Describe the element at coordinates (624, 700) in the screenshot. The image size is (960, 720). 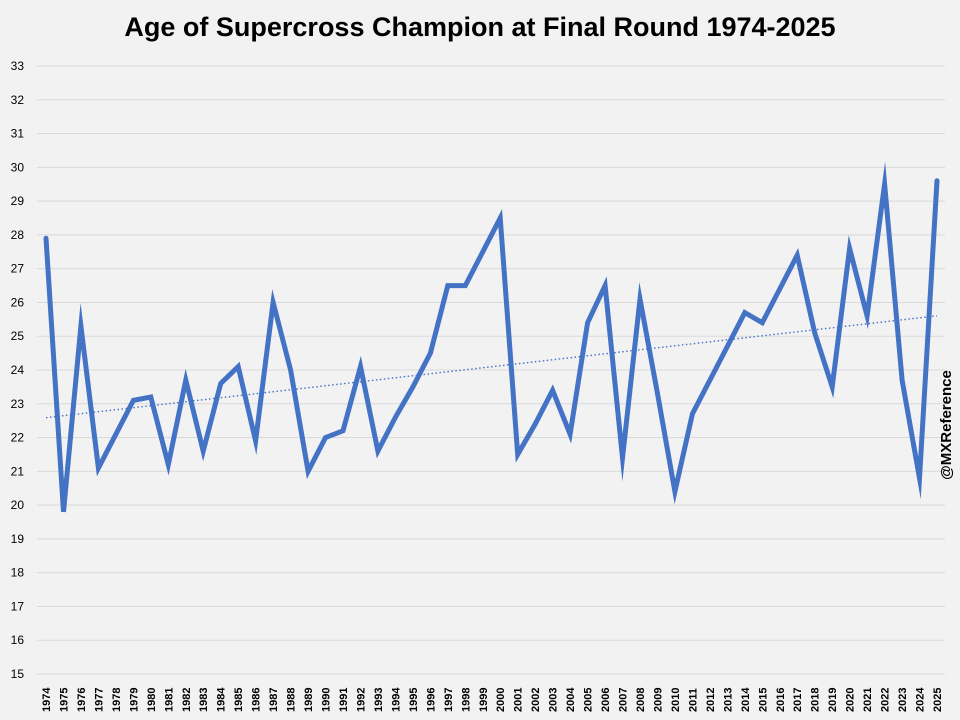
I see `x-tick-label: 2007` at that location.